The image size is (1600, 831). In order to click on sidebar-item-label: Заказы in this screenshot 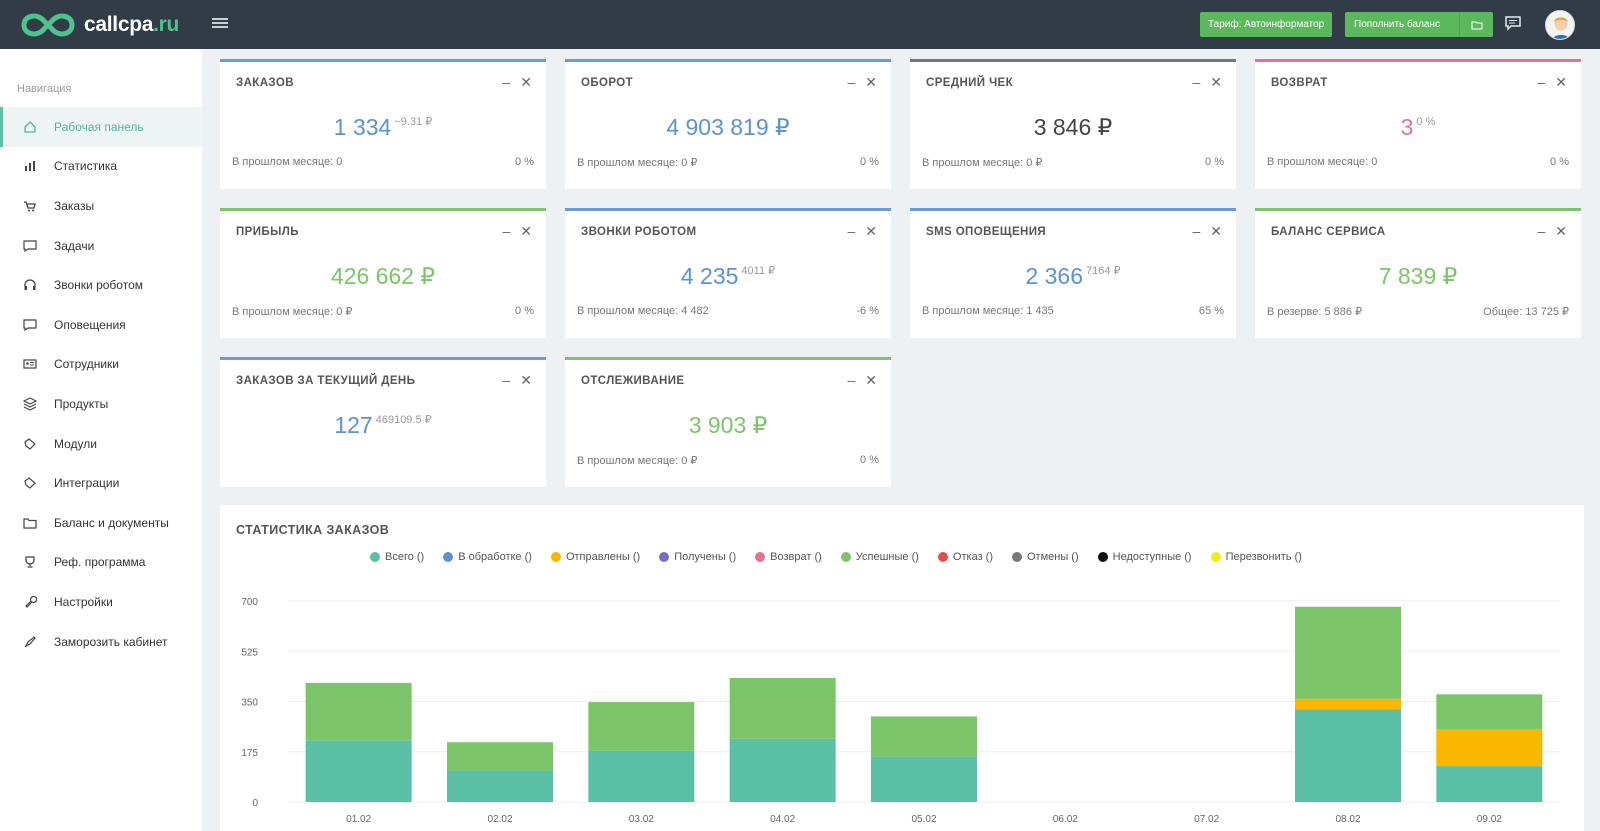, I will do `click(74, 205)`.